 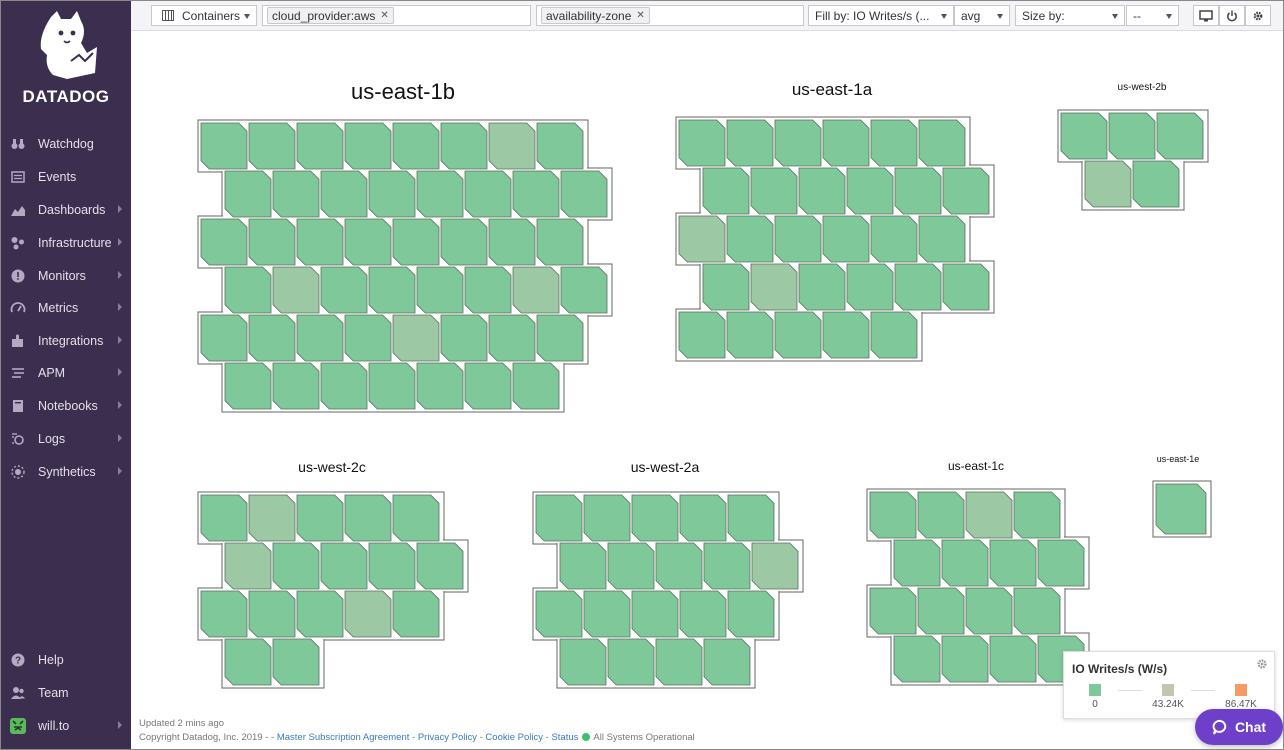 I want to click on status-link: Status, so click(x=565, y=737).